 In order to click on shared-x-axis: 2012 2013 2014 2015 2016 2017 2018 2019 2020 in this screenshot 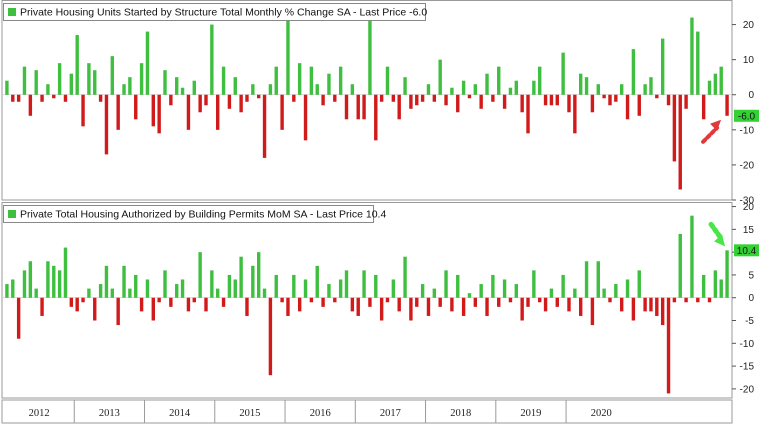, I will do `click(367, 411)`.